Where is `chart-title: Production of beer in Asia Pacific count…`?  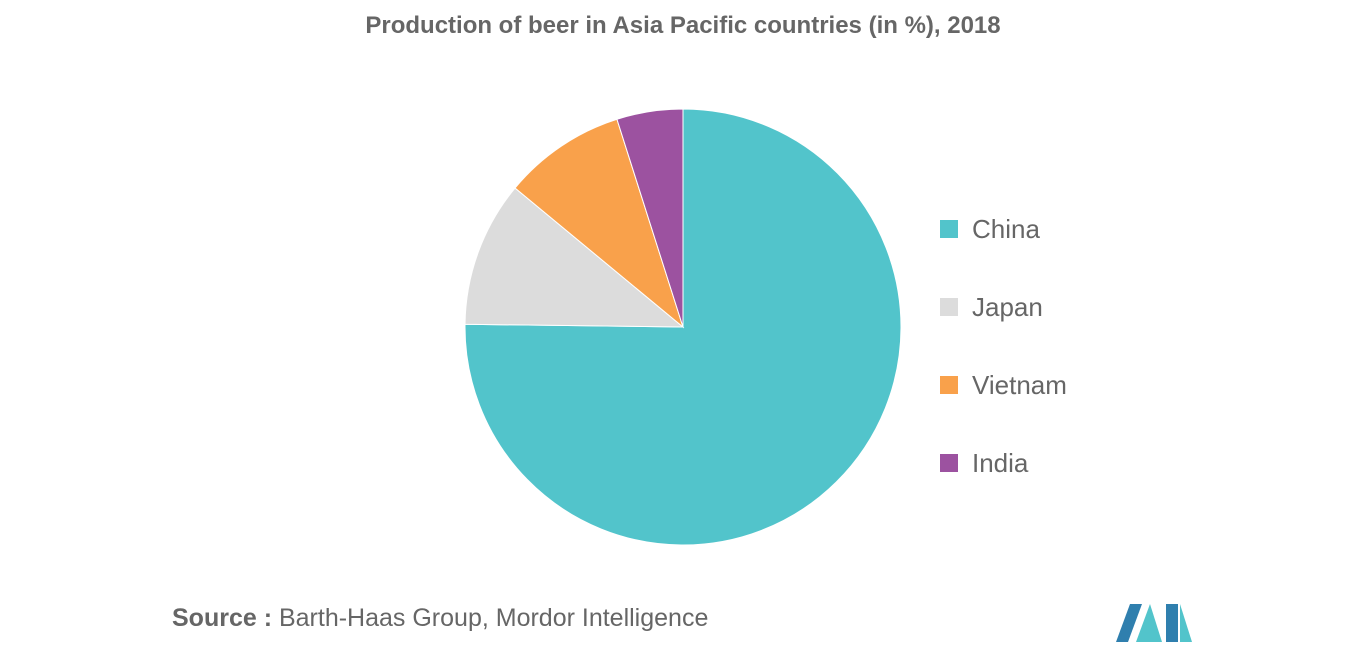 chart-title: Production of beer in Asia Pacific count… is located at coordinates (683, 25).